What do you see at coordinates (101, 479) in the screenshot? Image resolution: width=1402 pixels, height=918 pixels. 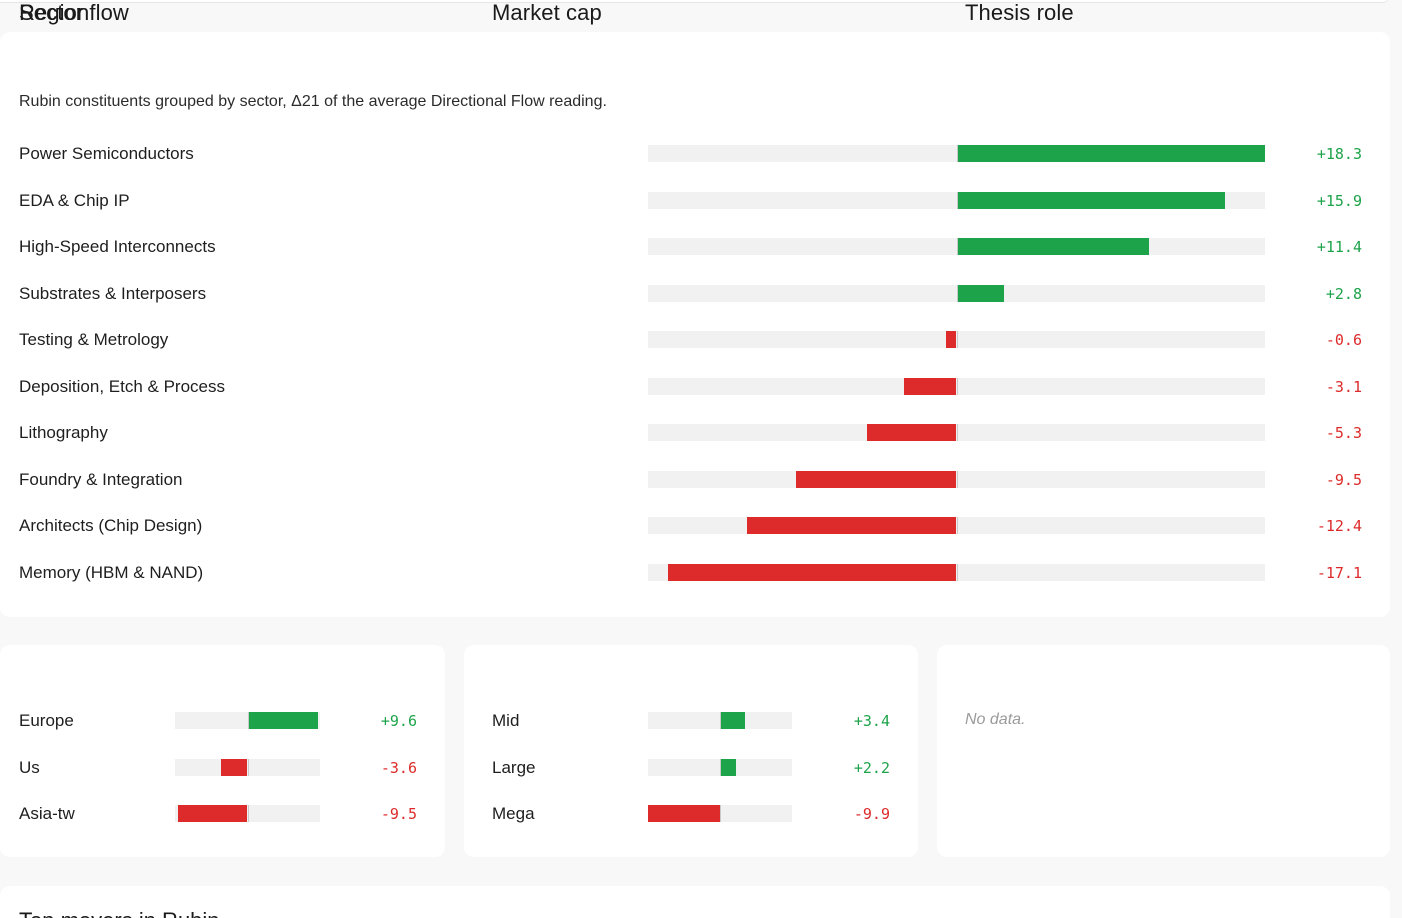 I see `sector-label: Foundry & Integration` at bounding box center [101, 479].